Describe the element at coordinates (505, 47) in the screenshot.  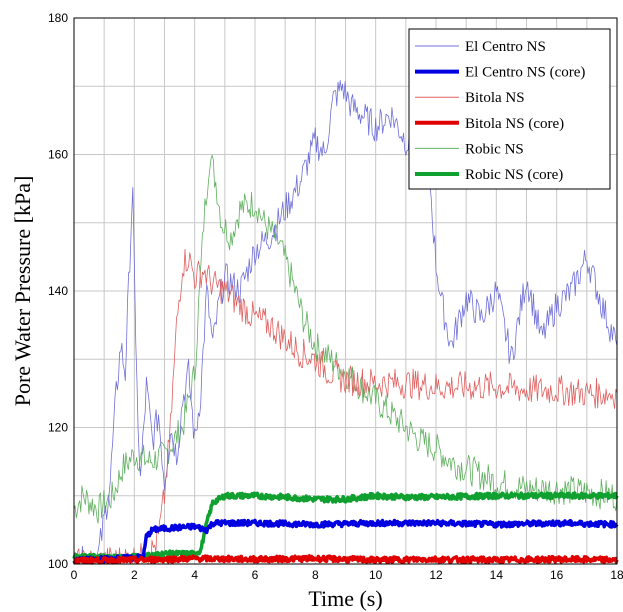
I see `legend-label: El Centro NS` at that location.